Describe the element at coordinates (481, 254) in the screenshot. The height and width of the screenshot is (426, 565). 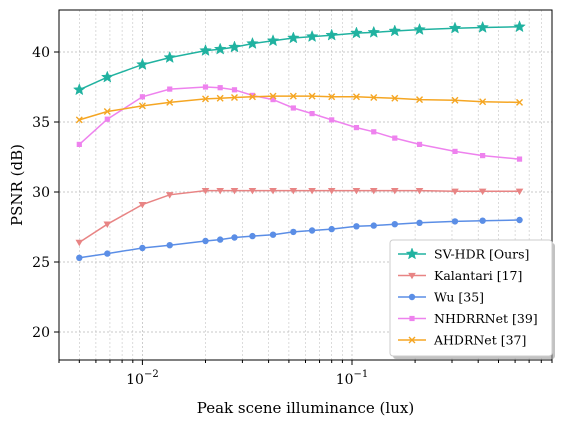
I see `legend-label: SV-HDR [Ours]` at that location.